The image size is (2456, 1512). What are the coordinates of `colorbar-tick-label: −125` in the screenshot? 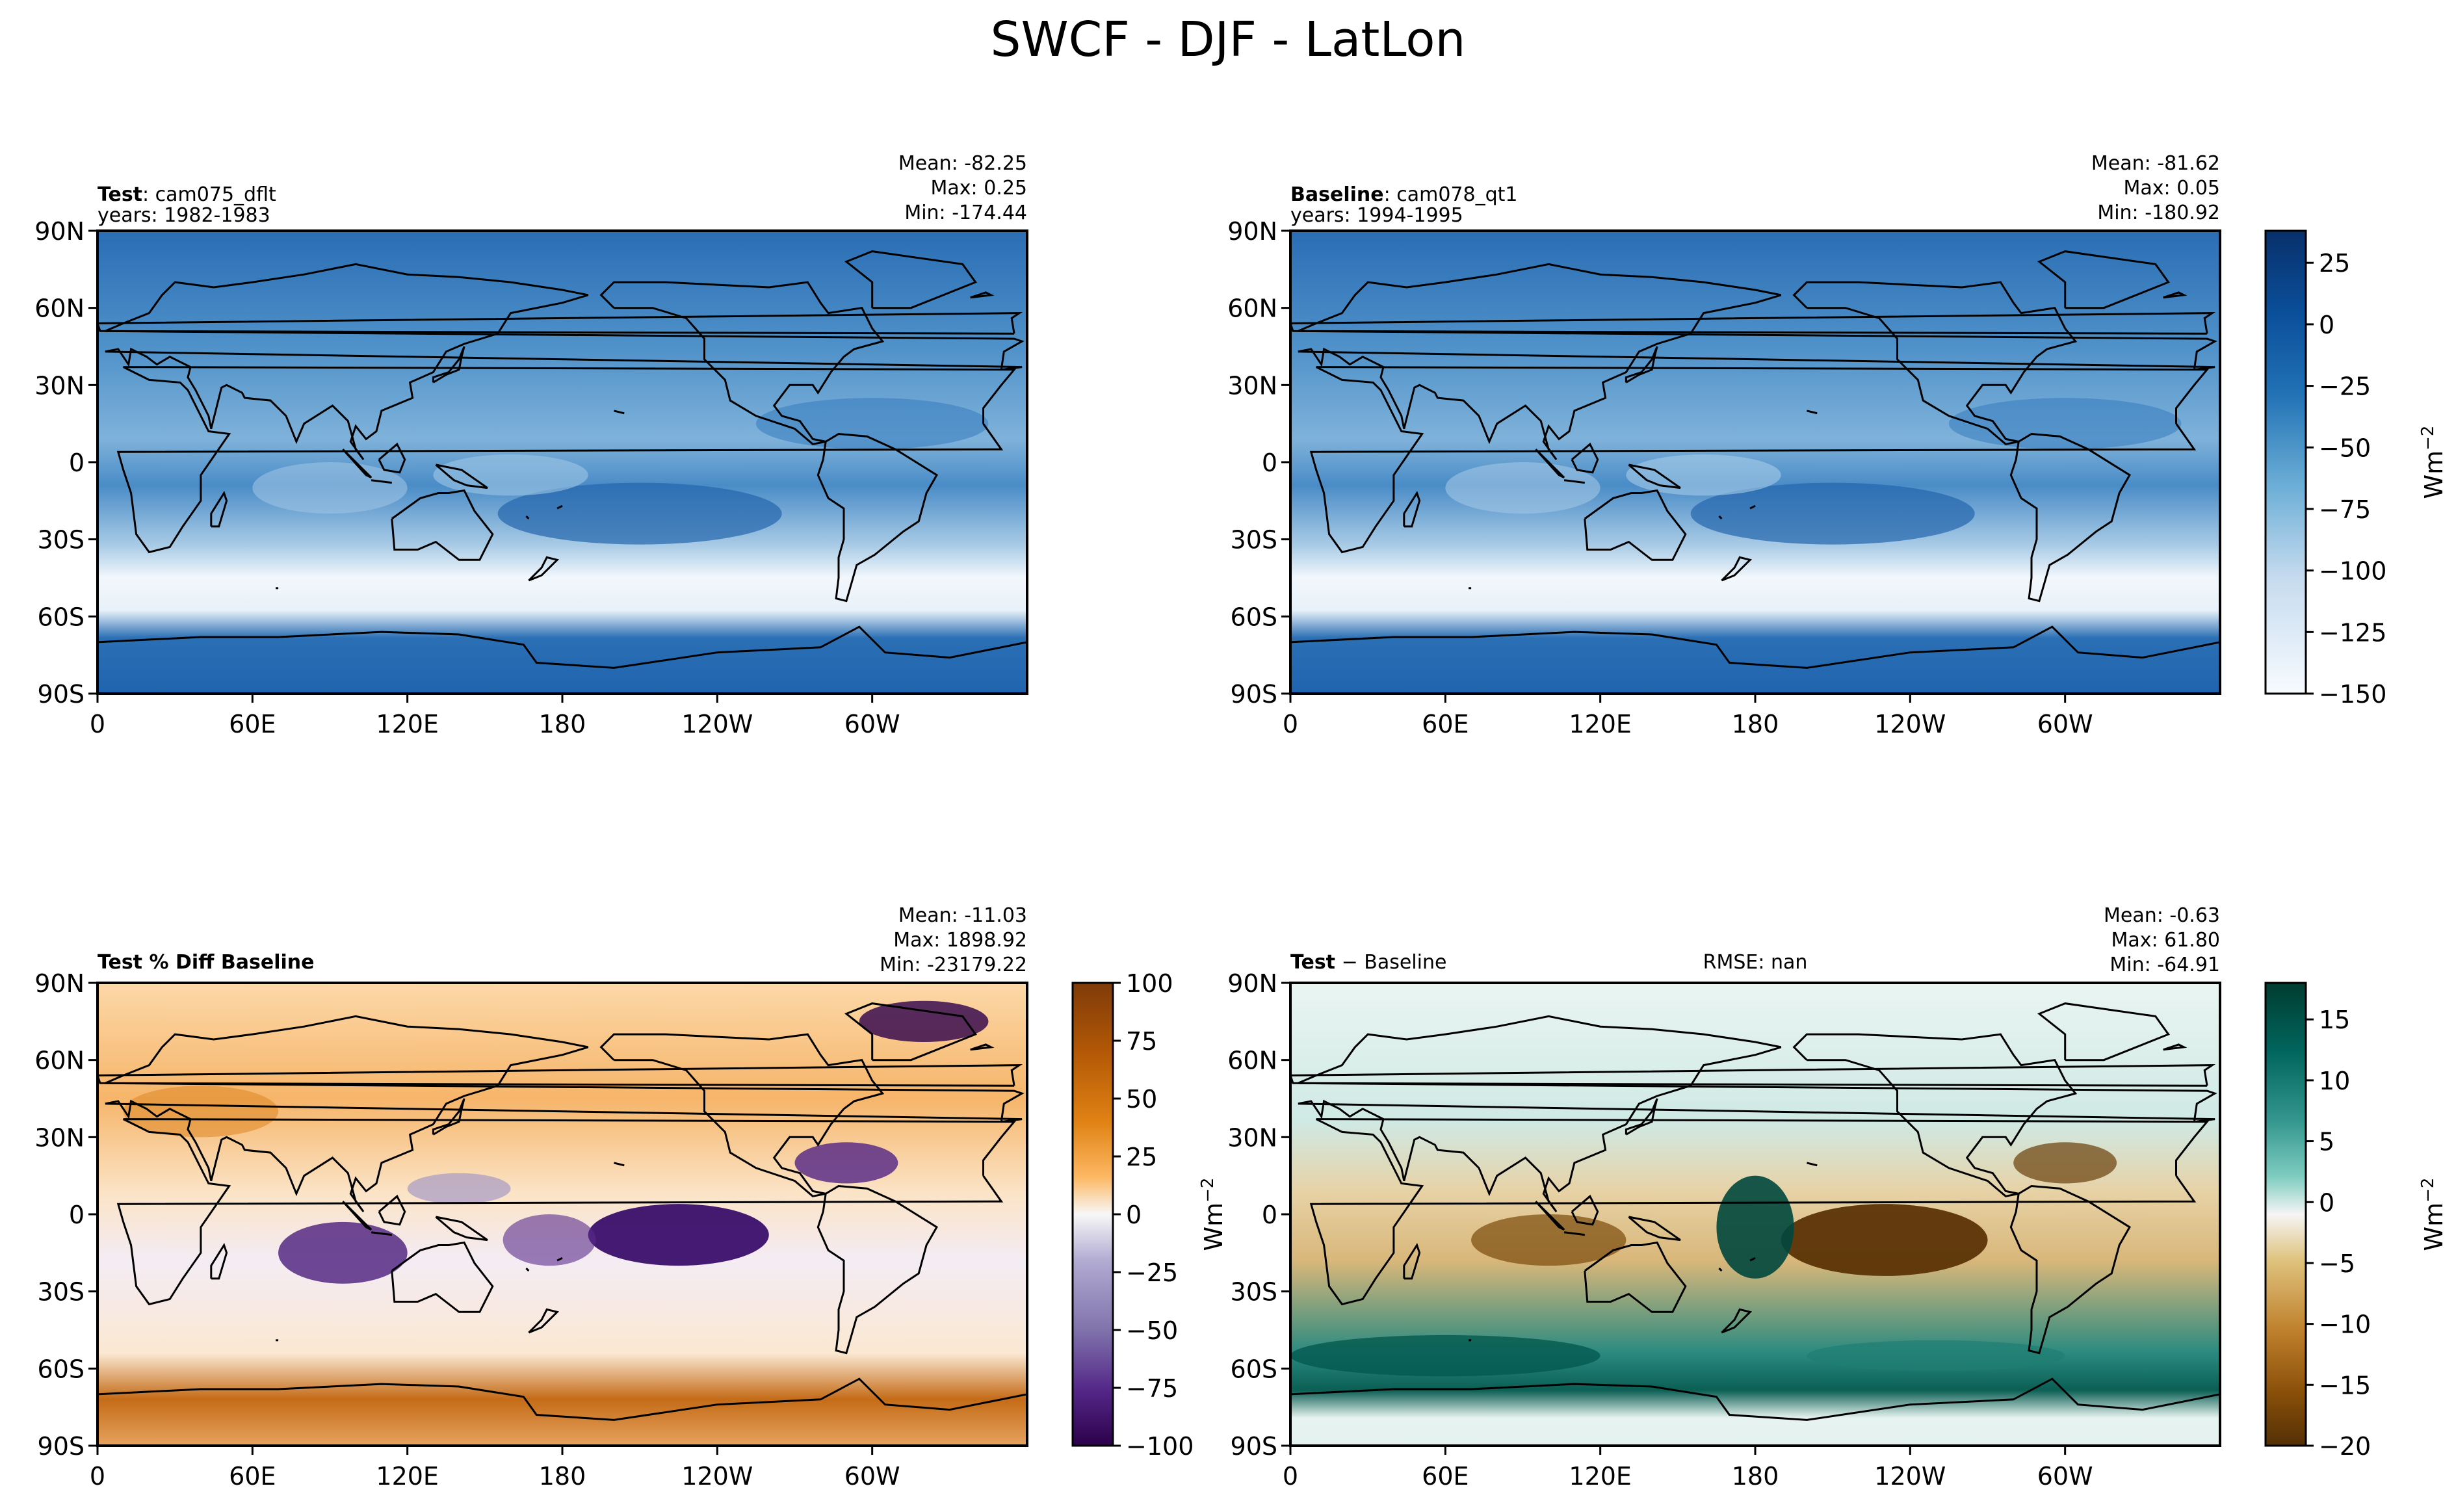 It's located at (2352, 632).